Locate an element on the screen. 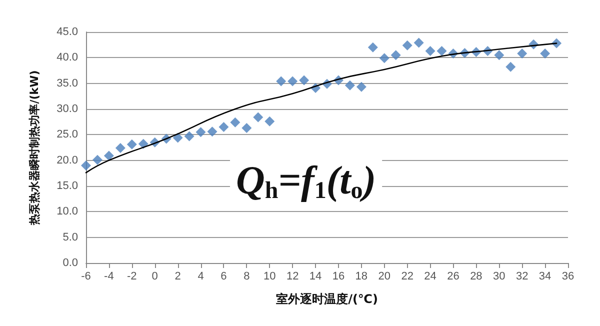 The image size is (600, 326). y-axis-title: 热泵热水器瞬时制热功率/(kW) is located at coordinates (34, 148).